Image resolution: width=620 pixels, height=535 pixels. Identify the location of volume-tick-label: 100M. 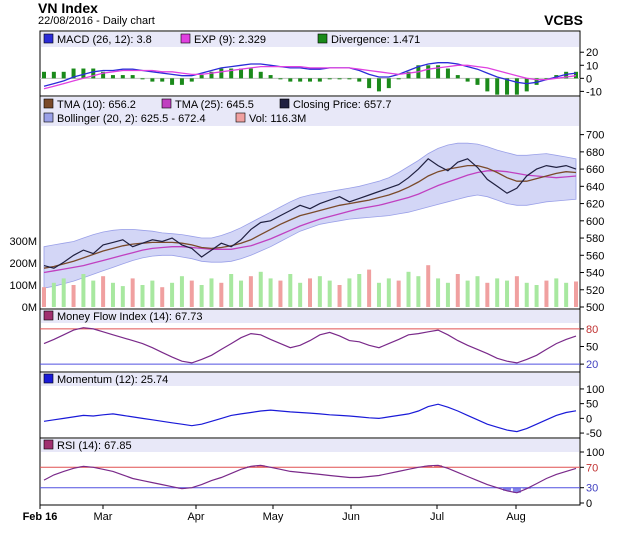
(23, 286).